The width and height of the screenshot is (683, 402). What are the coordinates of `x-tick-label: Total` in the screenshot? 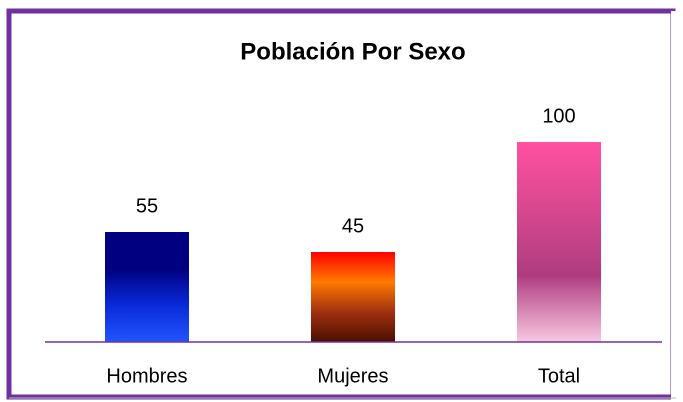 It's located at (559, 376).